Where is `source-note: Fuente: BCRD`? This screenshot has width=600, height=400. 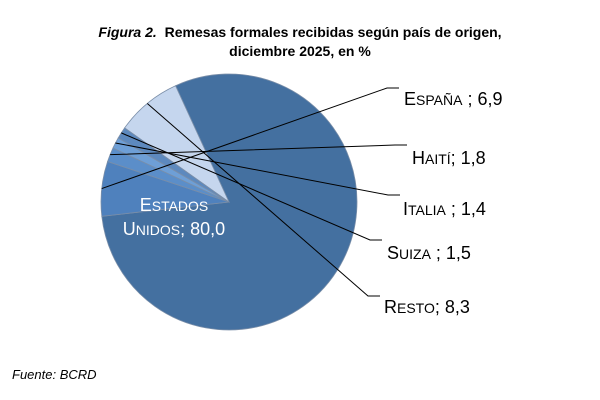 source-note: Fuente: BCRD is located at coordinates (54, 374).